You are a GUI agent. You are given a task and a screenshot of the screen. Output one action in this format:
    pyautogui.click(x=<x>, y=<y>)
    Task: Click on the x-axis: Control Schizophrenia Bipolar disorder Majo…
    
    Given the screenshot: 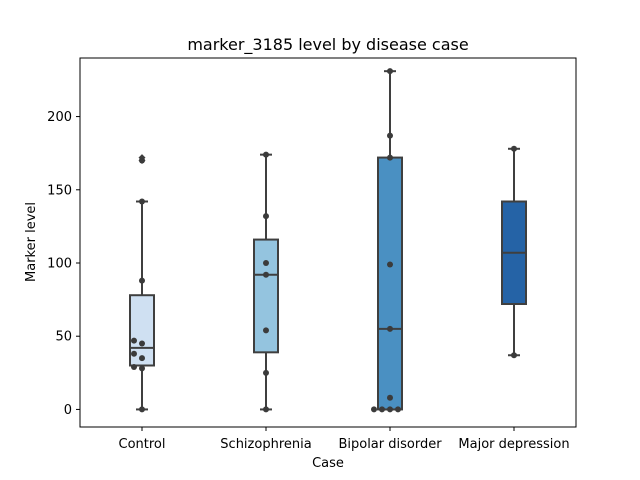 What is the action you would take?
    pyautogui.click(x=344, y=439)
    